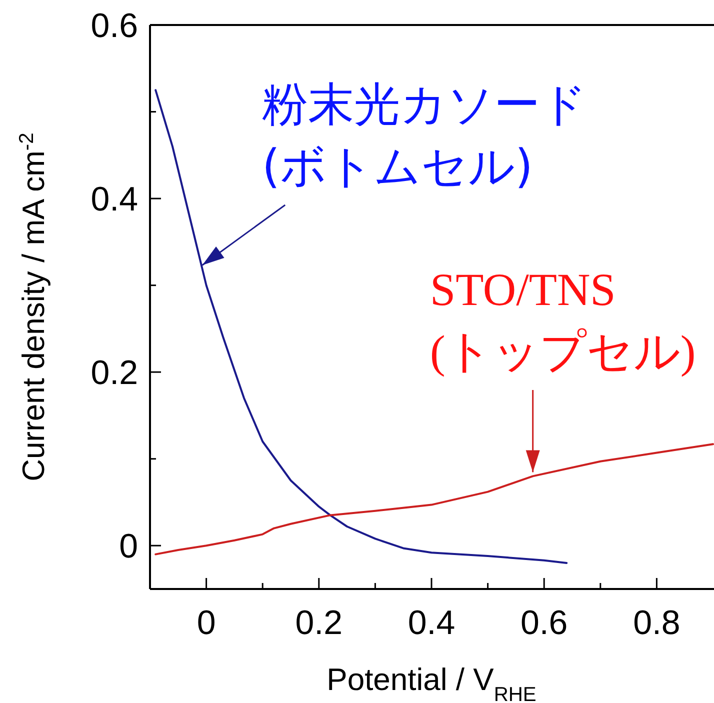  Describe the element at coordinates (431, 682) in the screenshot. I see `x-axis-title: Potential / V$_{RHE}$` at that location.